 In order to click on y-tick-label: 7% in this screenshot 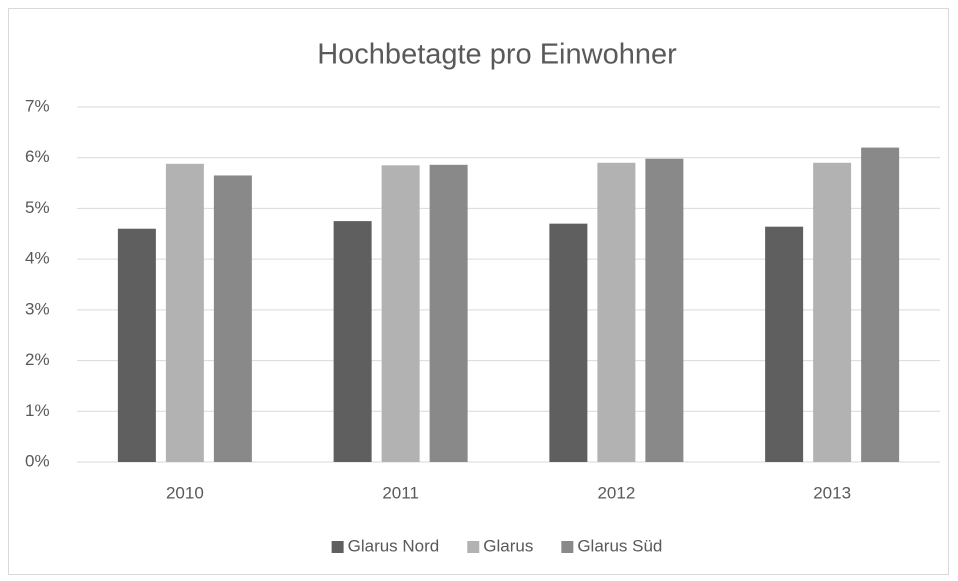, I will do `click(37, 105)`.